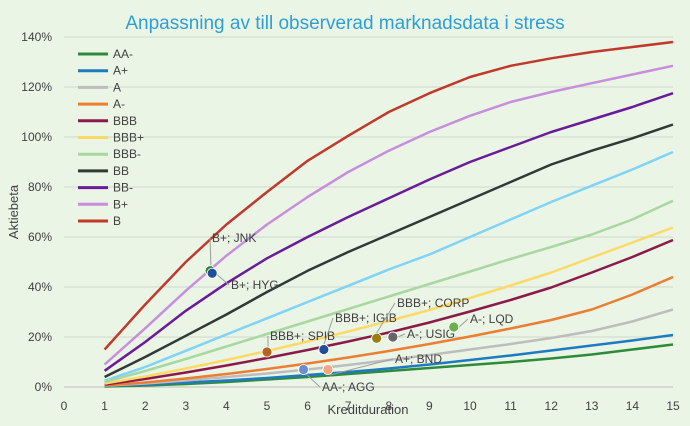  What do you see at coordinates (418, 359) in the screenshot?
I see `point-label: A+; BND` at bounding box center [418, 359].